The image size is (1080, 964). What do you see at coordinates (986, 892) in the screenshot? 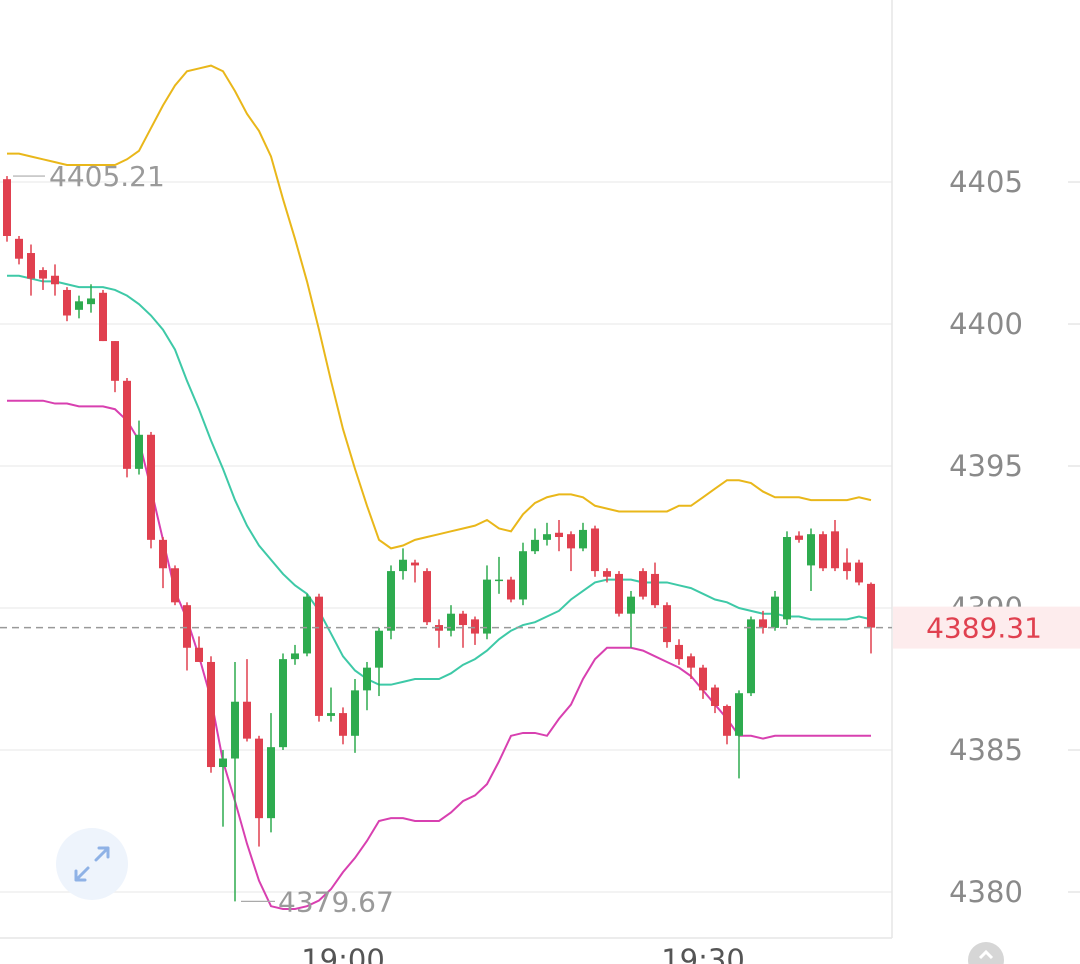
I see `y-tick-label: 4380` at bounding box center [986, 892].